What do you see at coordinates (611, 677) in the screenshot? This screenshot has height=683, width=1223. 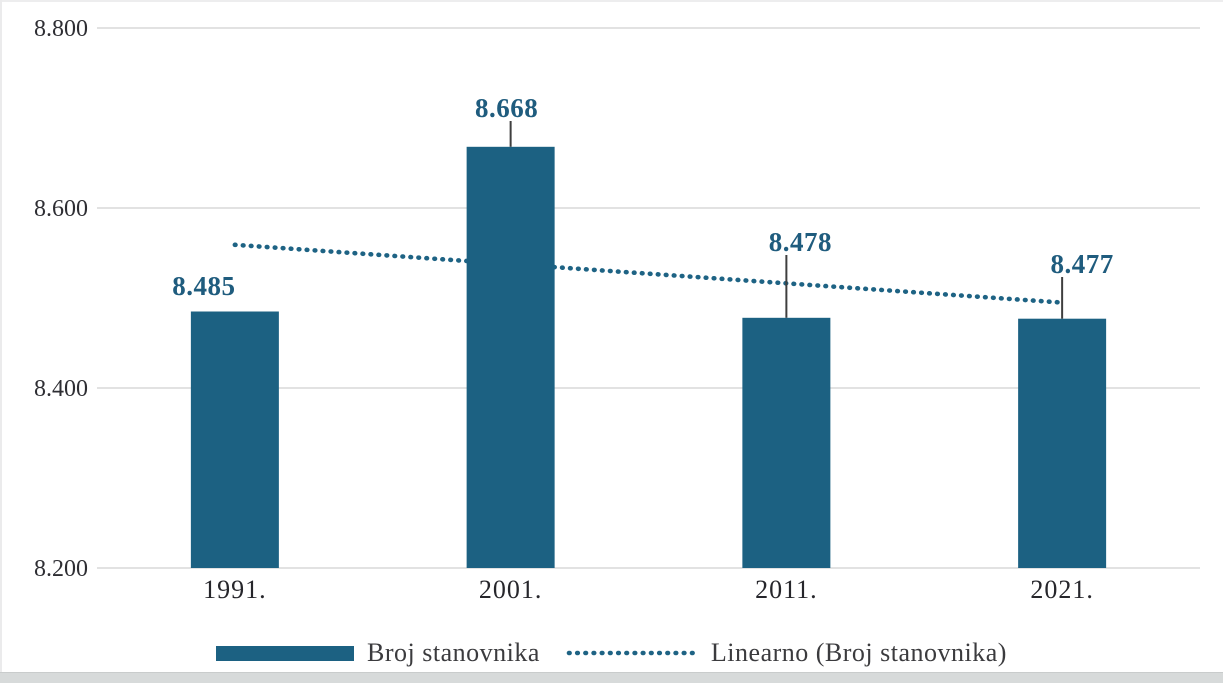 I see `bottom-border` at bounding box center [611, 677].